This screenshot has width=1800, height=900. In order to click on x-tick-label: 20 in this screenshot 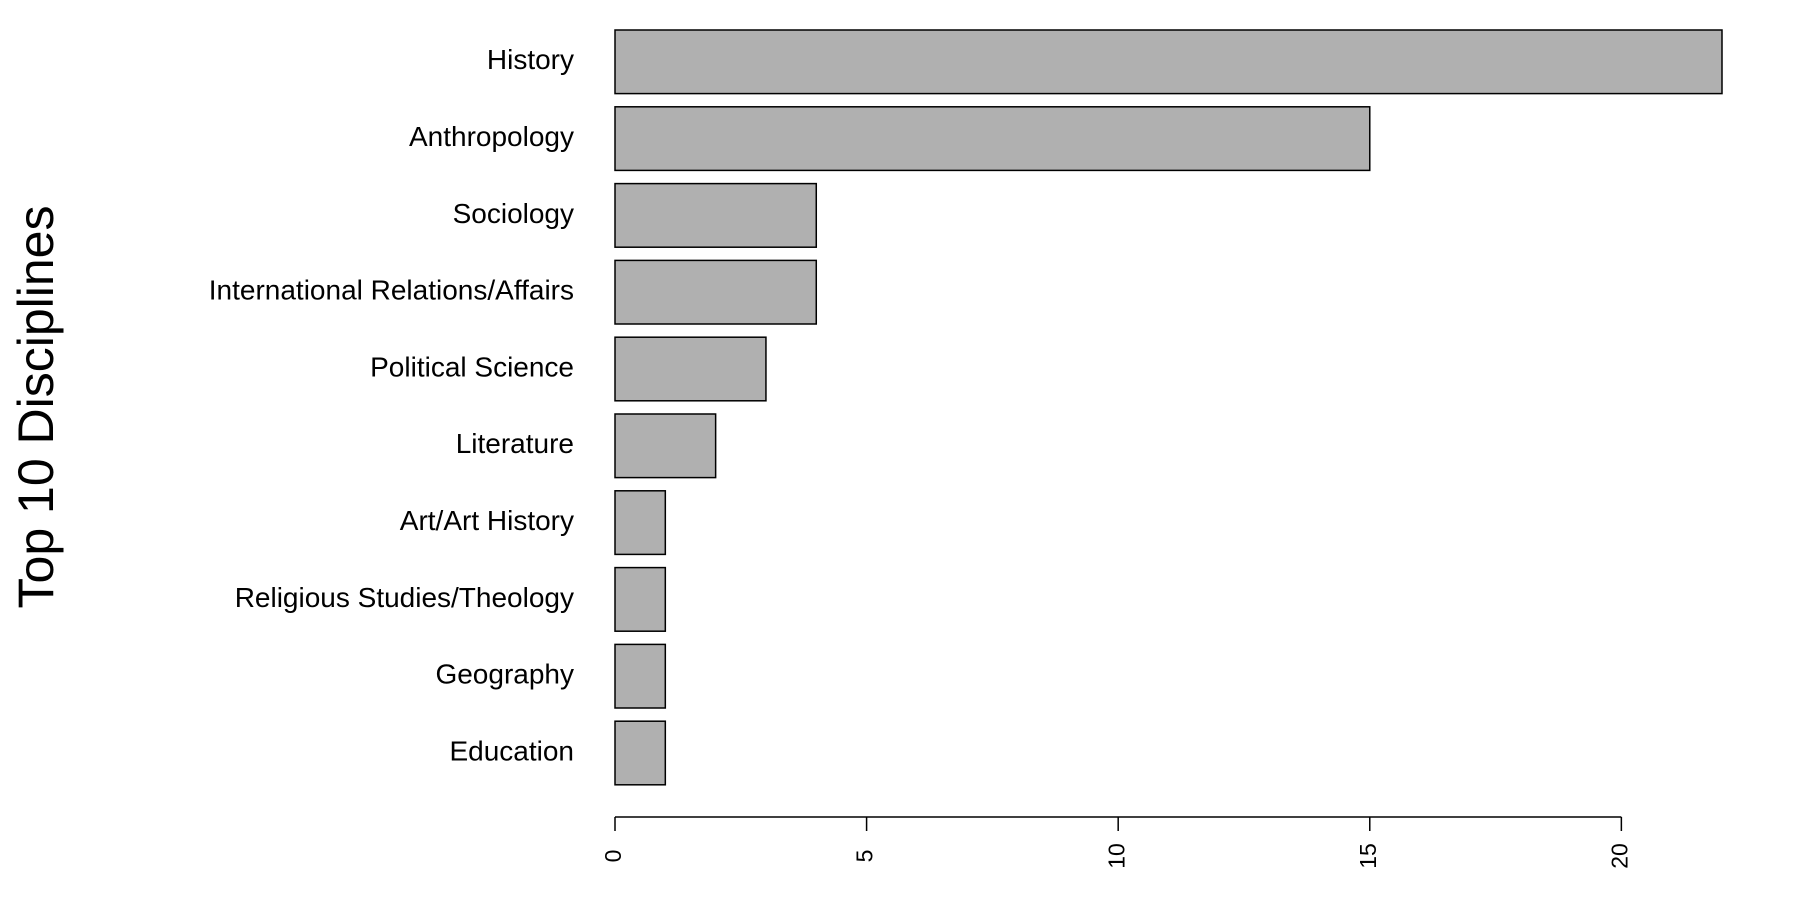, I will do `click(1619, 856)`.